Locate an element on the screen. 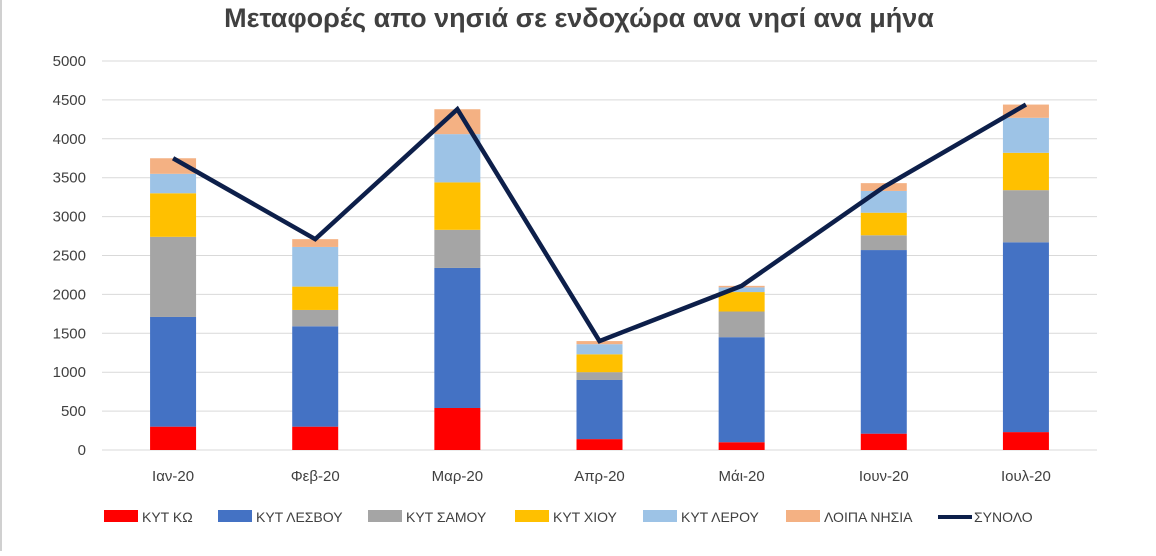 This screenshot has height=556, width=1156. x-tick-label: Απρ-20 is located at coordinates (599, 476).